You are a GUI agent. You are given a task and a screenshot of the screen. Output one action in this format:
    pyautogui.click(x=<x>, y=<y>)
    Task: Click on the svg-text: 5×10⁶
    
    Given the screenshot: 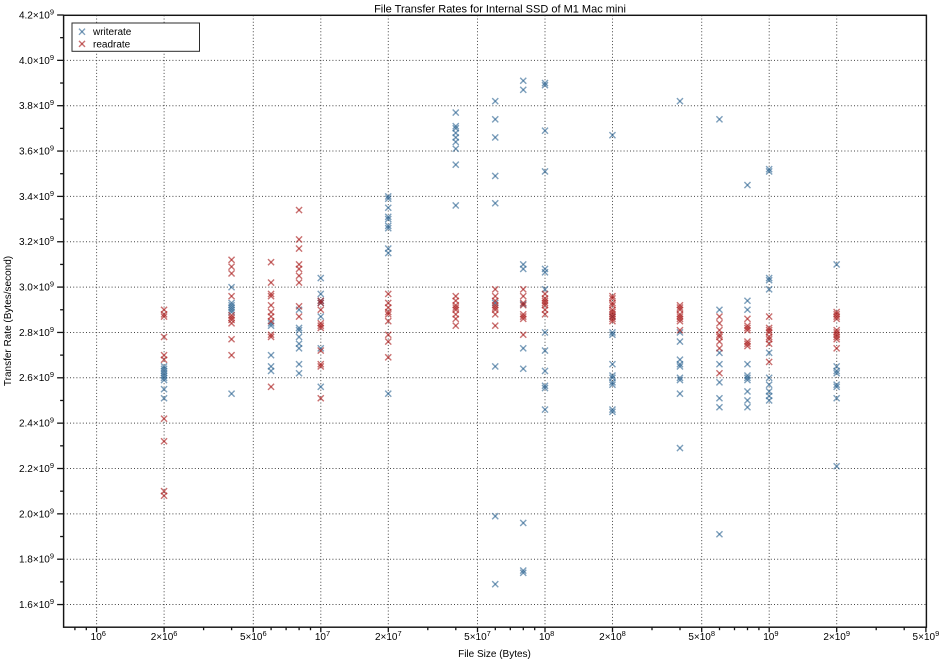 What is the action you would take?
    pyautogui.click(x=253, y=636)
    